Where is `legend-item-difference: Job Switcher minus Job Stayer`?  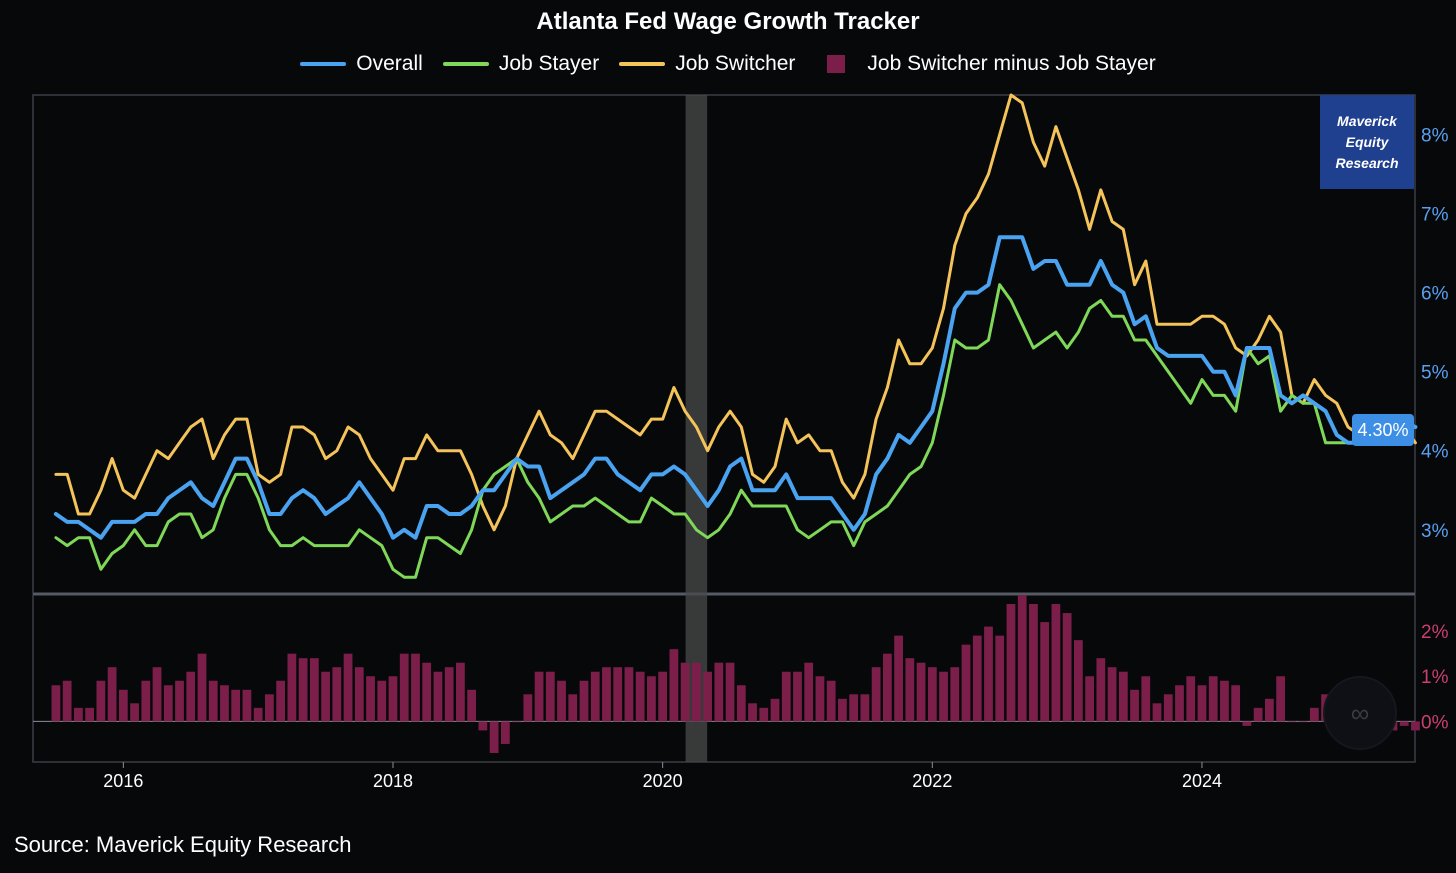
legend-item-difference: Job Switcher minus Job Stayer is located at coordinates (985, 64).